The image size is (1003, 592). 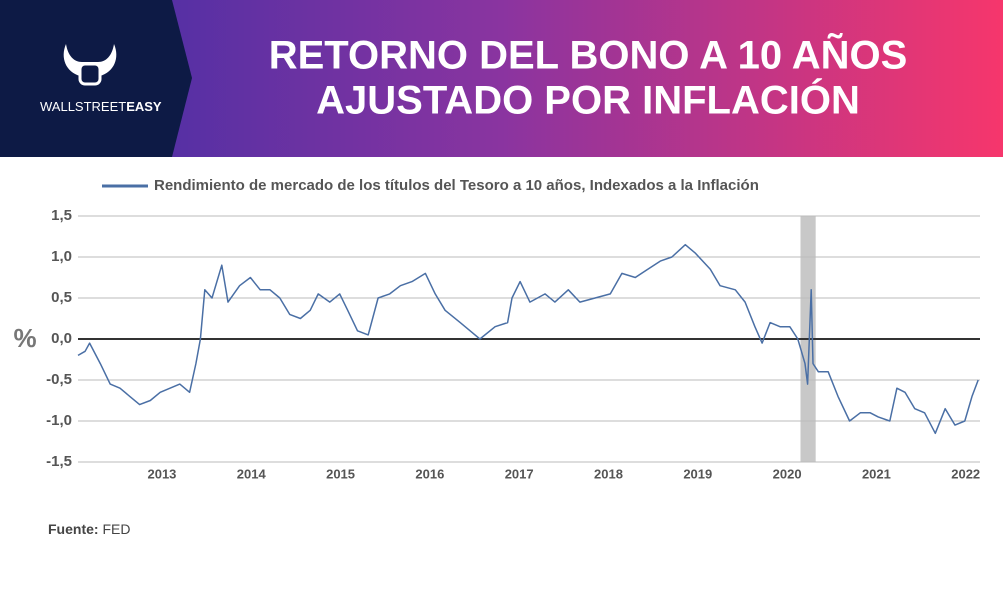 What do you see at coordinates (588, 55) in the screenshot?
I see `chart-title: RETORNO DEL BONO A 10 AÑOS` at bounding box center [588, 55].